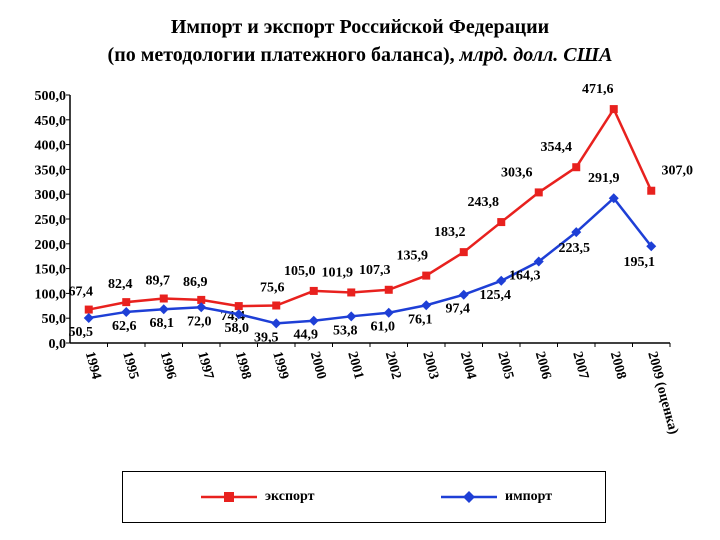 The height and width of the screenshot is (540, 720). I want to click on x-tick-label: 2002, so click(393, 365).